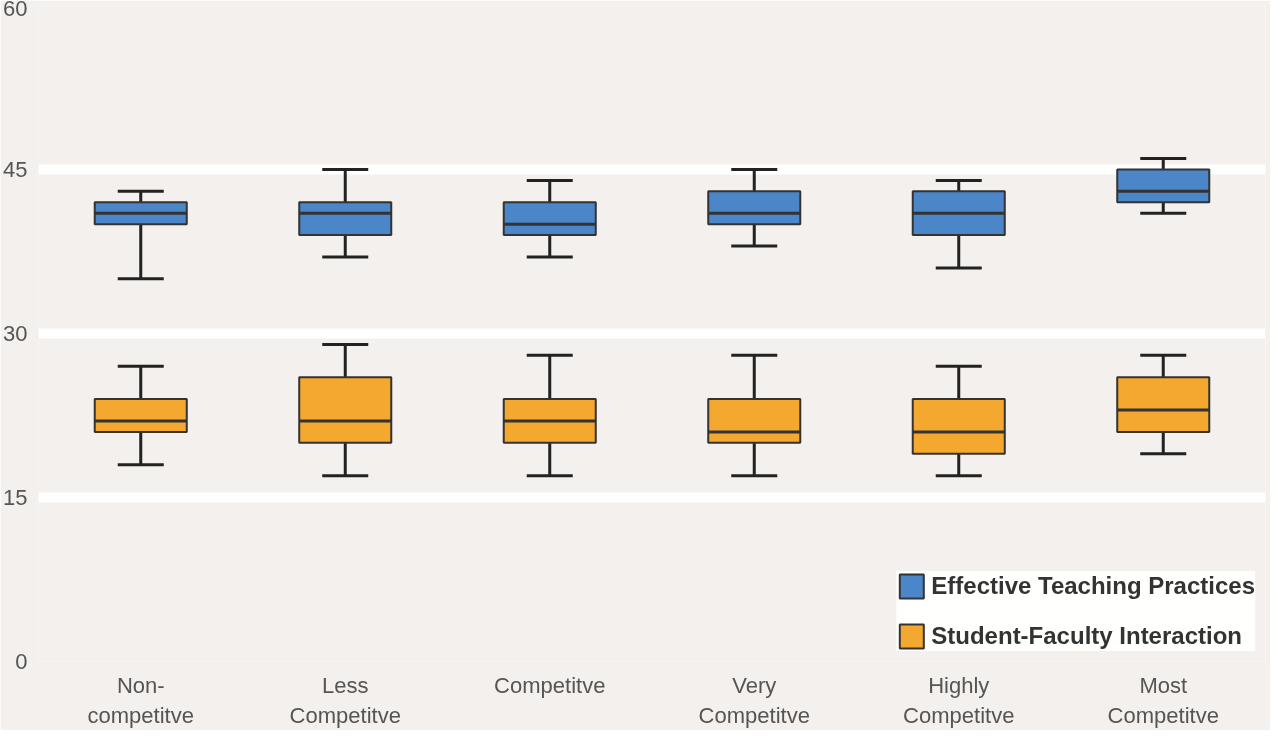  Describe the element at coordinates (550, 685) in the screenshot. I see `x-tick-label: Competitve` at that location.